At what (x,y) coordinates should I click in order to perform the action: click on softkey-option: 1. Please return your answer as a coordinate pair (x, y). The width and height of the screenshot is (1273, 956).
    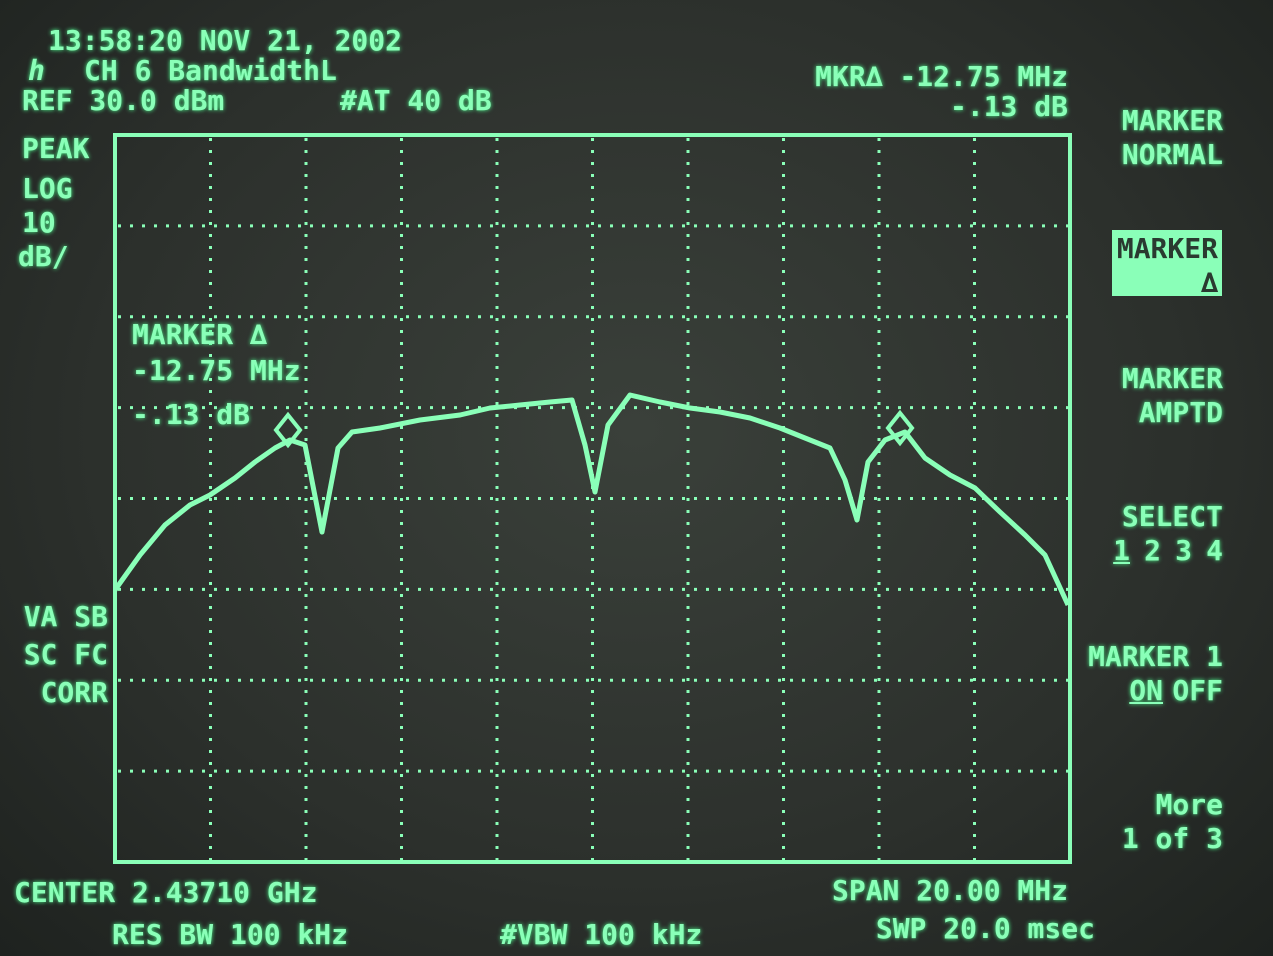
    Looking at the image, I should click on (1121, 550).